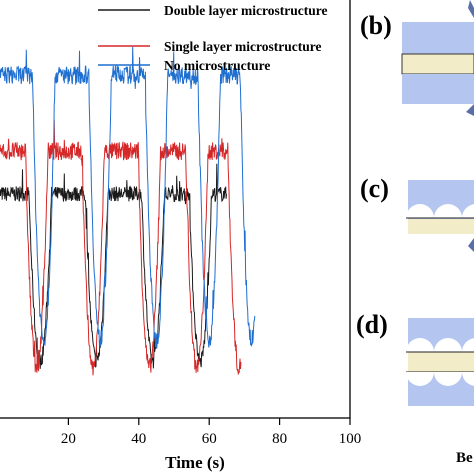  I want to click on schematic-panel-b: (b), so click(417, 58).